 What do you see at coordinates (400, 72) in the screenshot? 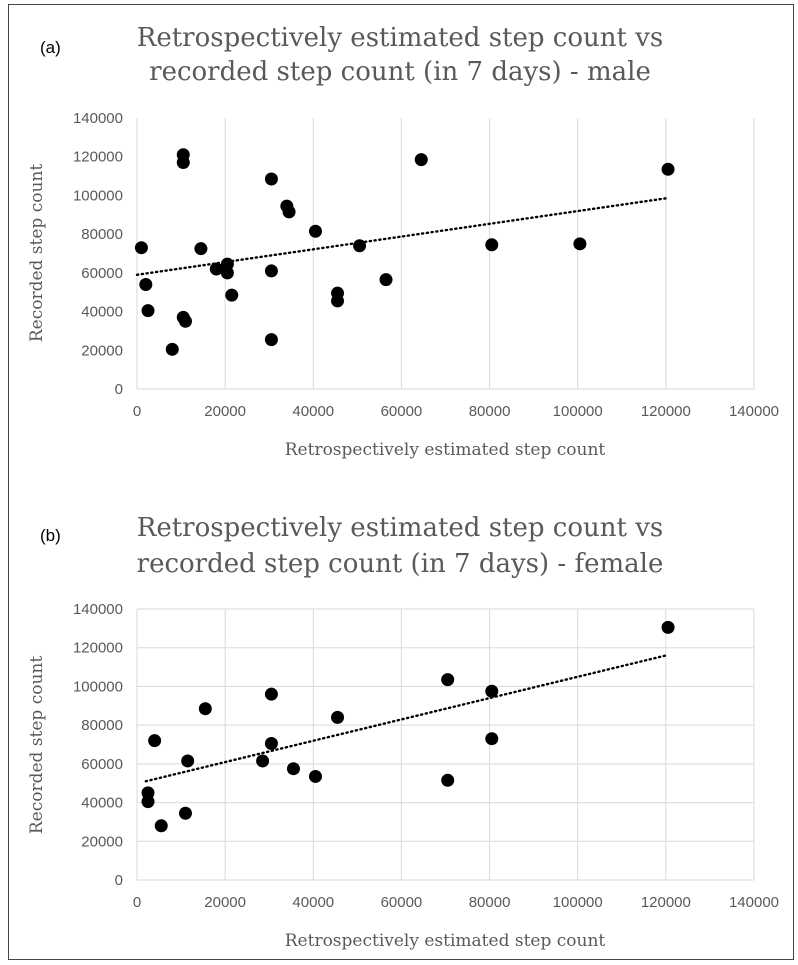
I see `chart-title-line-2: recorded step count (in 7 days) - male` at bounding box center [400, 72].